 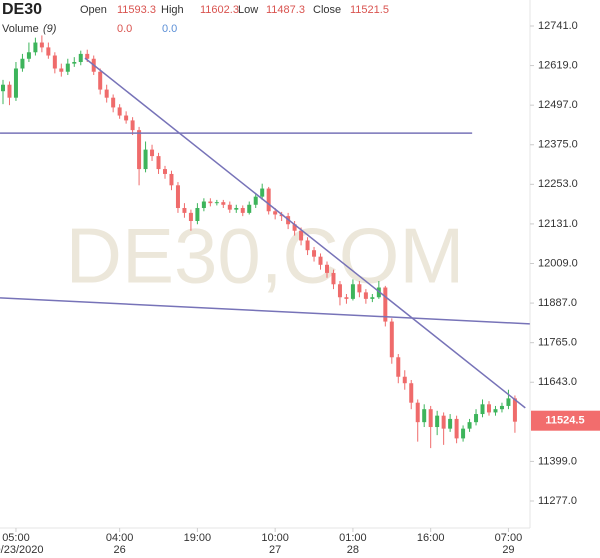 What do you see at coordinates (22, 9) in the screenshot?
I see `symbol: DE30` at bounding box center [22, 9].